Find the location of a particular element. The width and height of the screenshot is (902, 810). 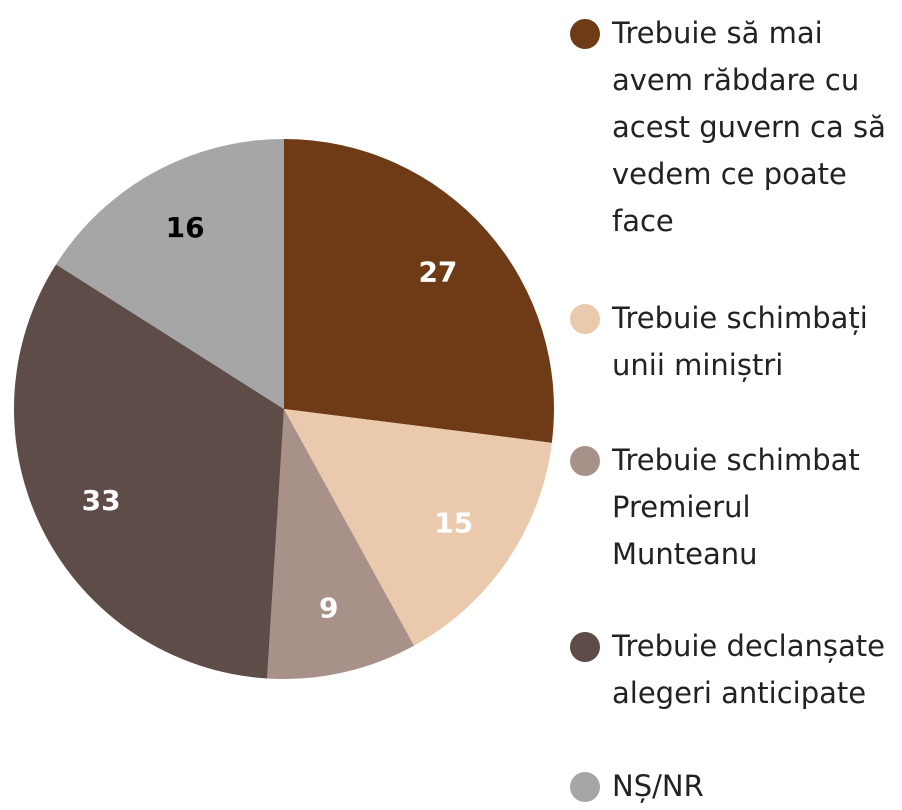

legend-label: NȘ/NR is located at coordinates (658, 786).